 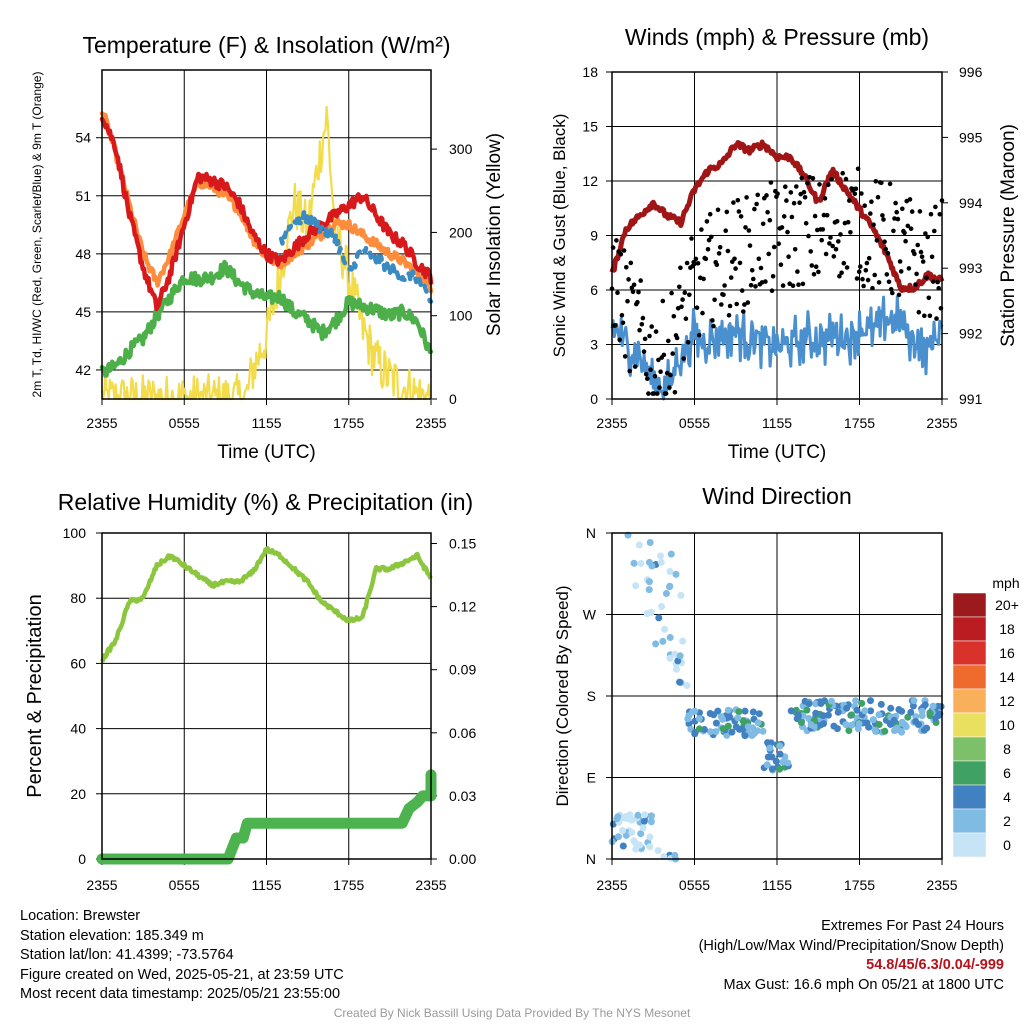 What do you see at coordinates (591, 696) in the screenshot?
I see `y-tick-label: S` at bounding box center [591, 696].